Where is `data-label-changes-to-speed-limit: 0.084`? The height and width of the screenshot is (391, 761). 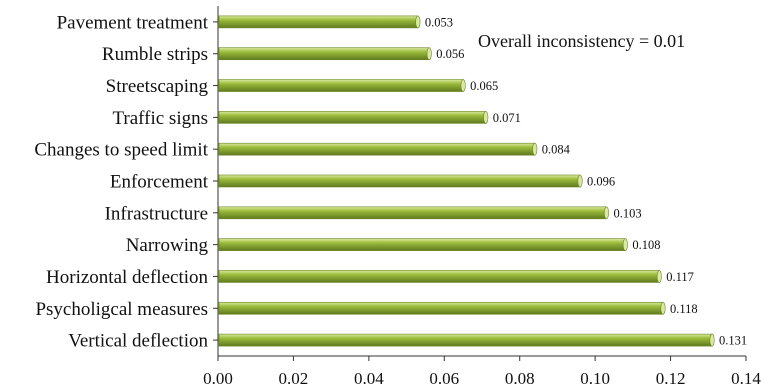 data-label-changes-to-speed-limit: 0.084 is located at coordinates (556, 150).